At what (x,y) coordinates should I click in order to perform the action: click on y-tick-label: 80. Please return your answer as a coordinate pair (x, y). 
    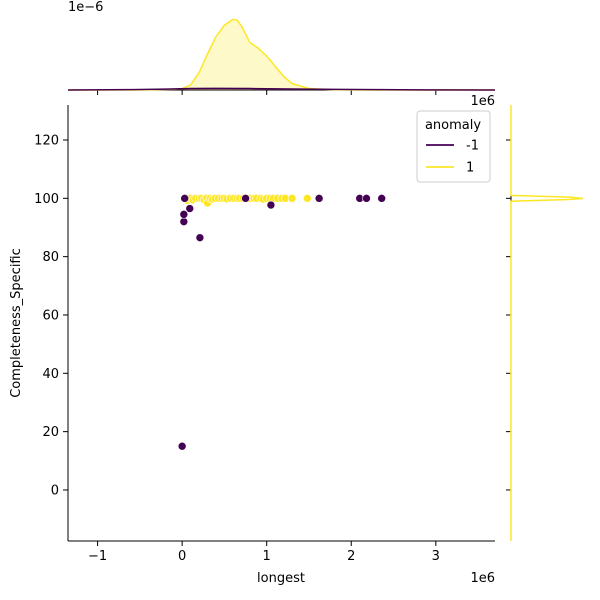
    Looking at the image, I should click on (50, 257).